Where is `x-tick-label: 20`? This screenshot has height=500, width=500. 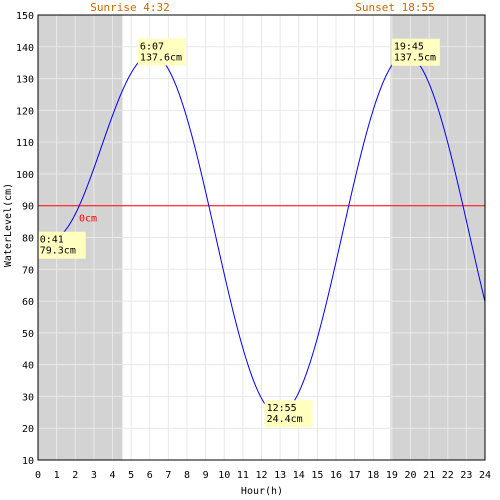 x-tick-label: 20 is located at coordinates (410, 475).